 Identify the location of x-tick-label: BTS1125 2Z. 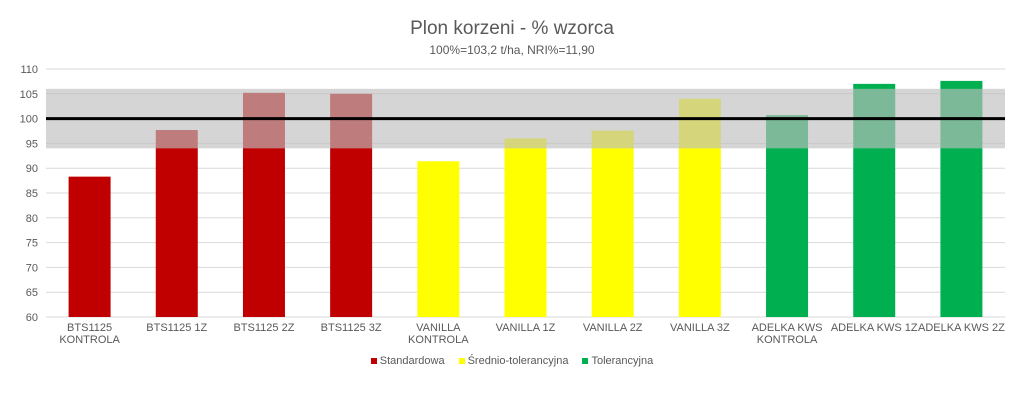
(263, 328).